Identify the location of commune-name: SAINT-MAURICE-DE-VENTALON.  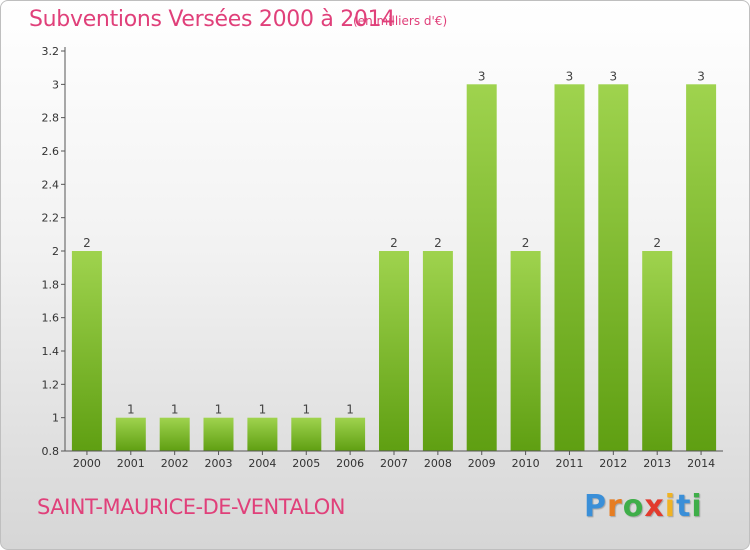
(191, 507).